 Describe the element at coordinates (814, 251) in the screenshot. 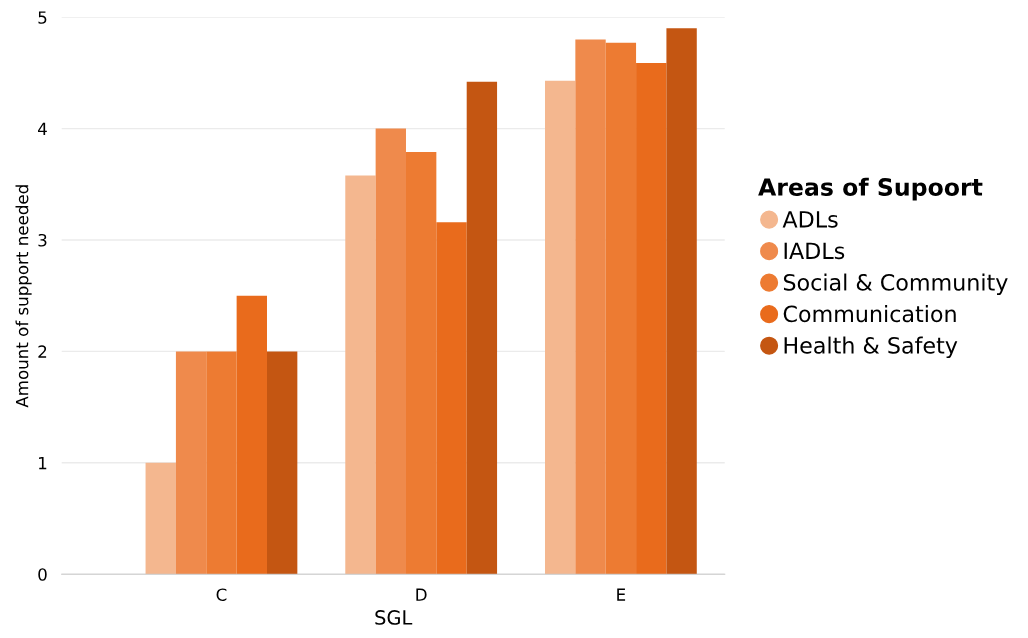

I see `legend-label: IADLs` at that location.